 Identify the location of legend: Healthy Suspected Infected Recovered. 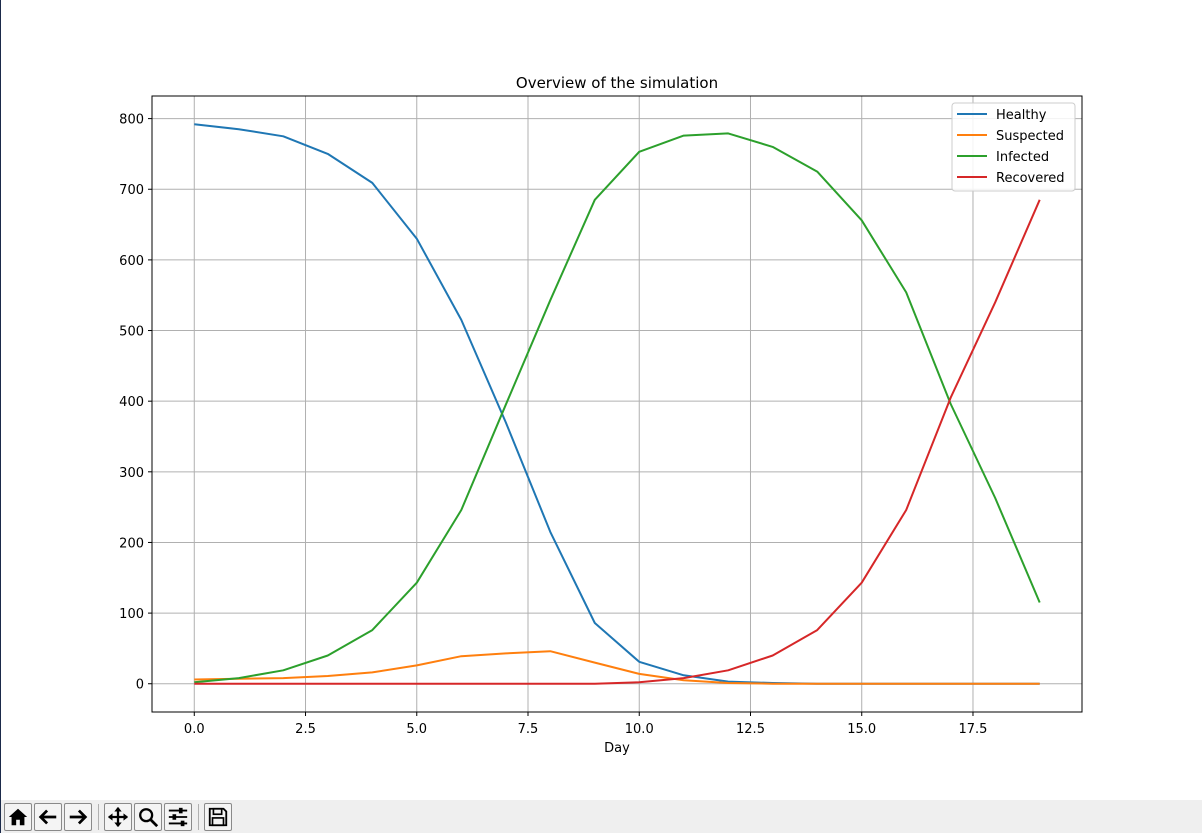
(1013, 147).